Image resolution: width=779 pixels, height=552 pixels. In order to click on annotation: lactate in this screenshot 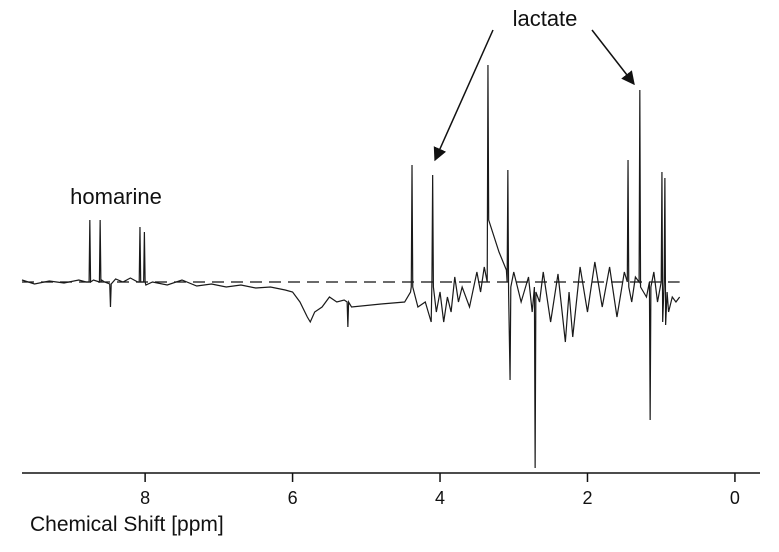, I will do `click(545, 18)`.